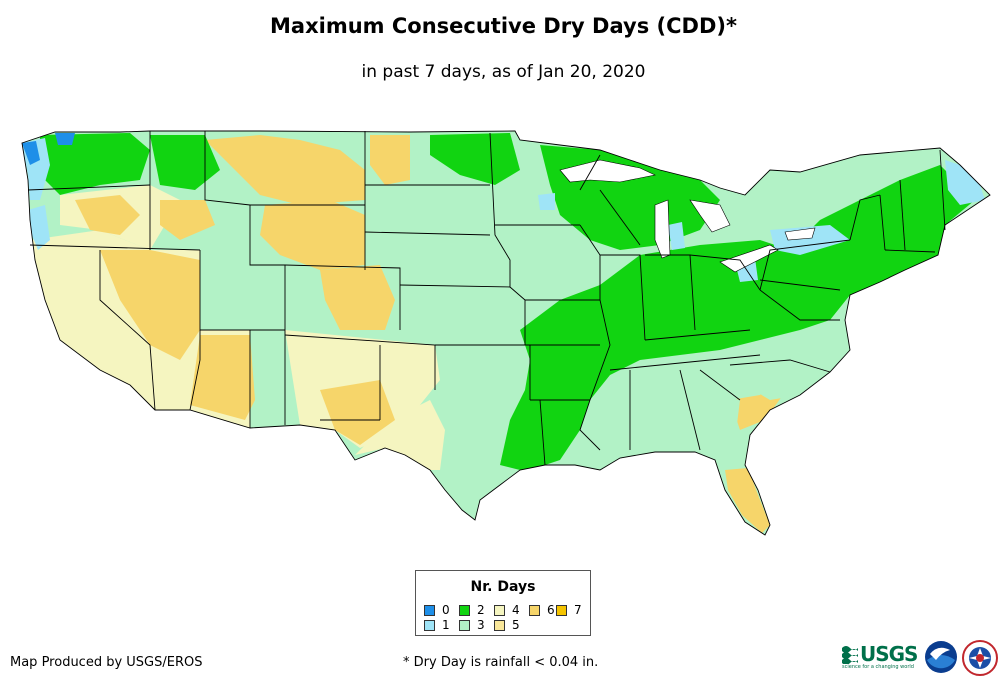  I want to click on lake-erie, so click(749, 258).